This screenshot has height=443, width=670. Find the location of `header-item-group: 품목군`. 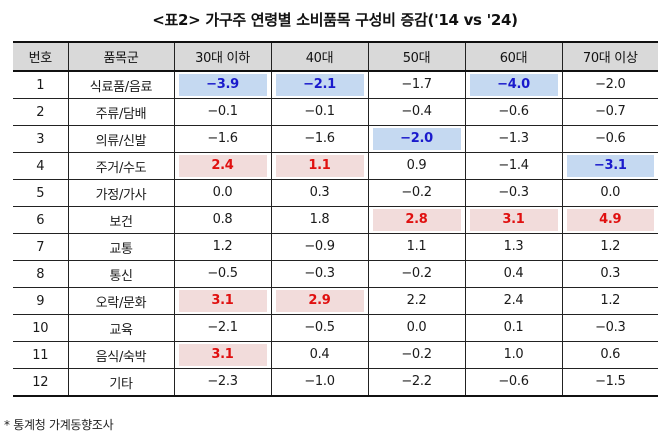

header-item-group: 품목군 is located at coordinates (121, 56).